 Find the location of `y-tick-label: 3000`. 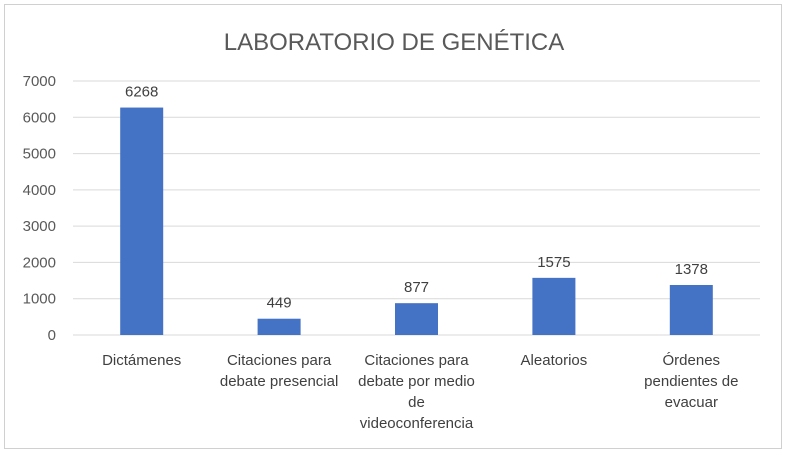

y-tick-label: 3000 is located at coordinates (39, 226).